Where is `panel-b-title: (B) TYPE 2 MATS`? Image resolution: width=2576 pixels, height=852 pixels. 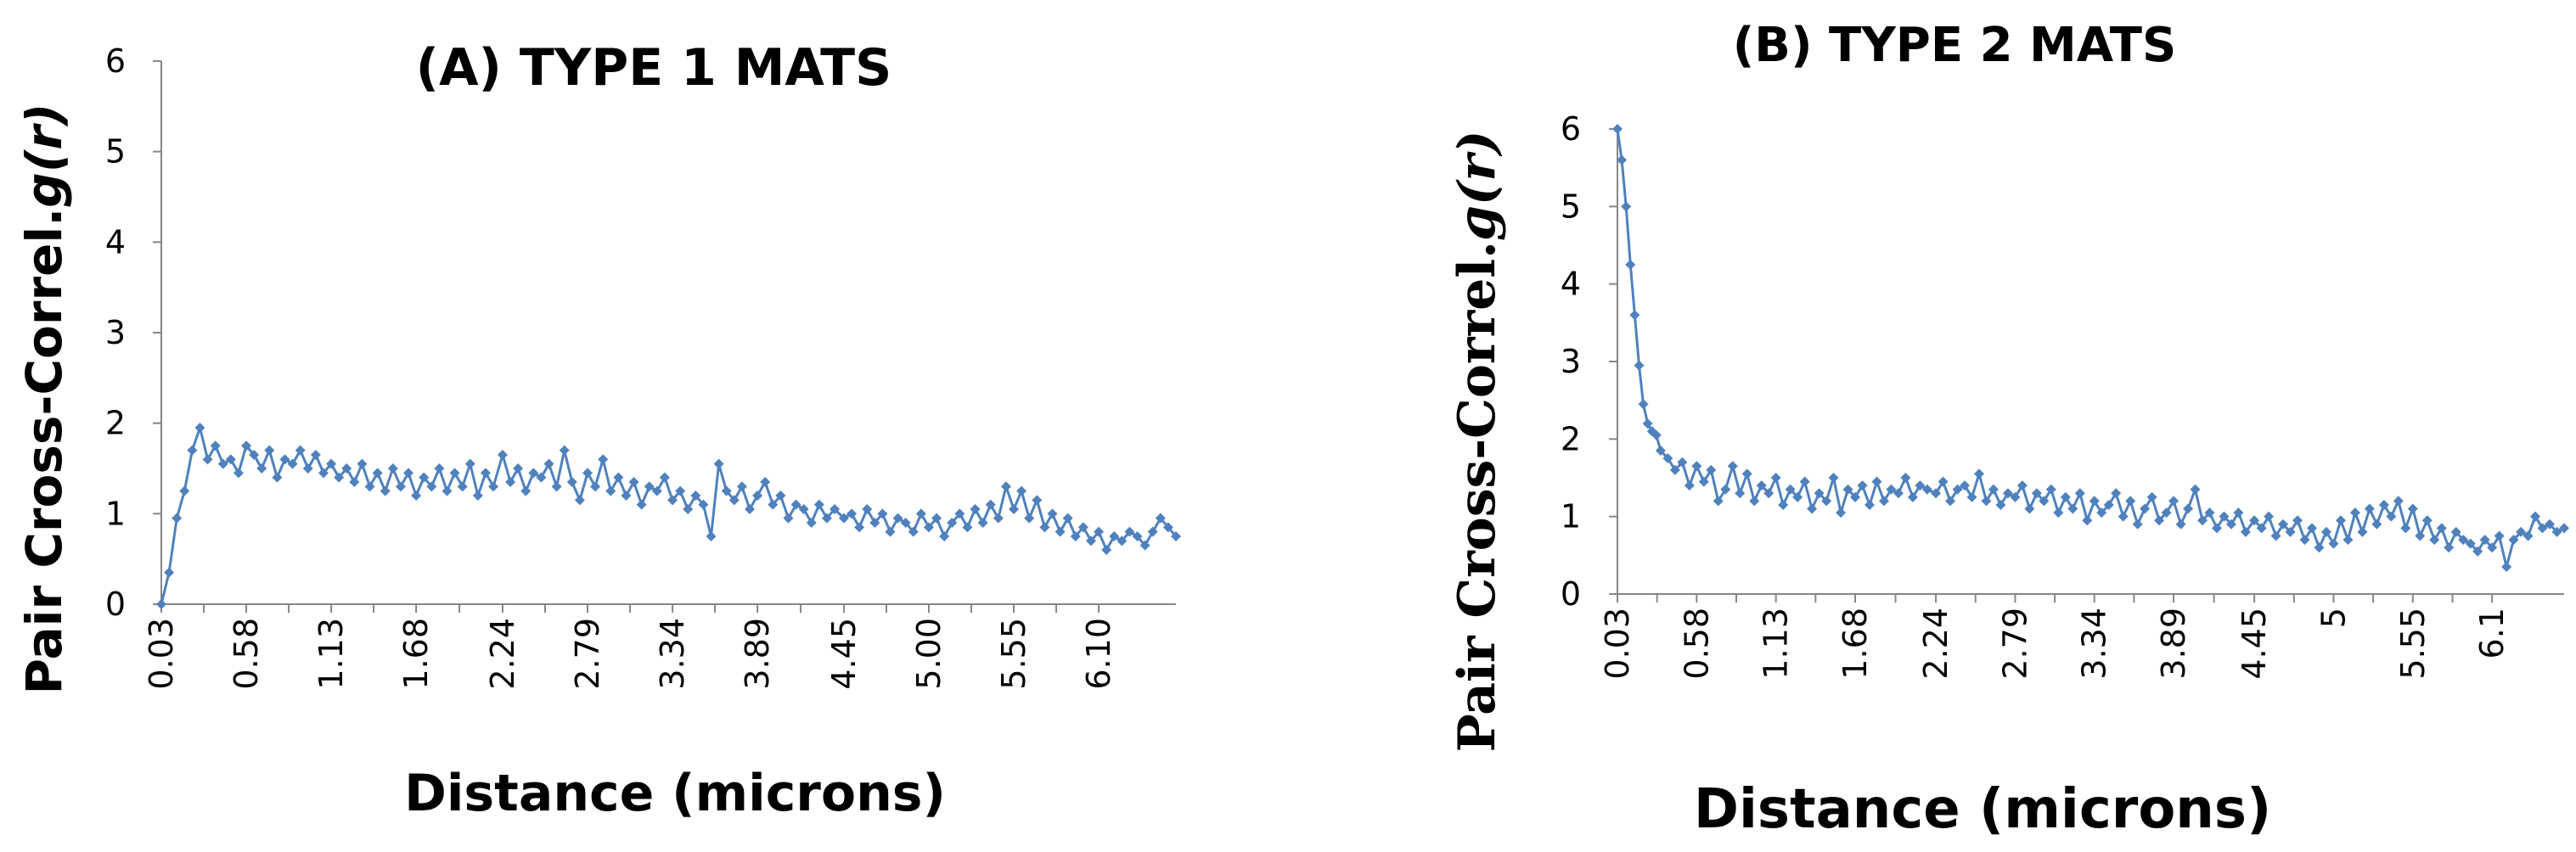 panel-b-title: (B) TYPE 2 MATS is located at coordinates (1955, 45).